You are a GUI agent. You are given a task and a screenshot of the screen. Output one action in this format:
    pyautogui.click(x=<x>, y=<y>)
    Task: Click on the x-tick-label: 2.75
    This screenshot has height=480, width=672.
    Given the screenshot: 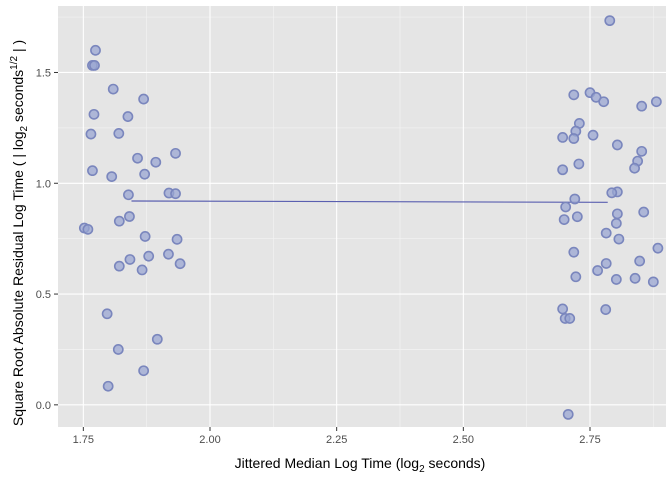 What is the action you would take?
    pyautogui.click(x=589, y=440)
    